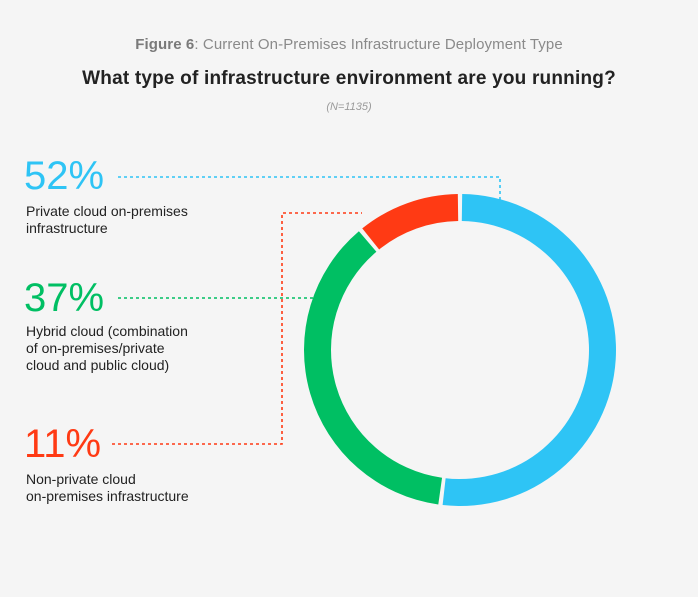  What do you see at coordinates (81, 479) in the screenshot?
I see `legend-nonprivate-line-1: Non-private cloud` at bounding box center [81, 479].